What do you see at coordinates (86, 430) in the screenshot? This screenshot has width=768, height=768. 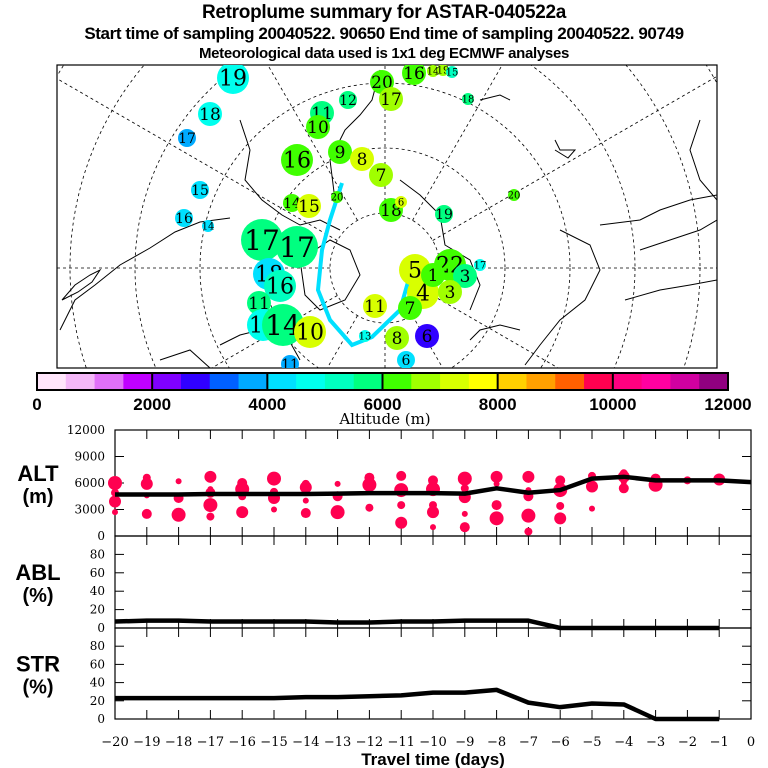 I see `y-tick-label: 12000` at bounding box center [86, 430].